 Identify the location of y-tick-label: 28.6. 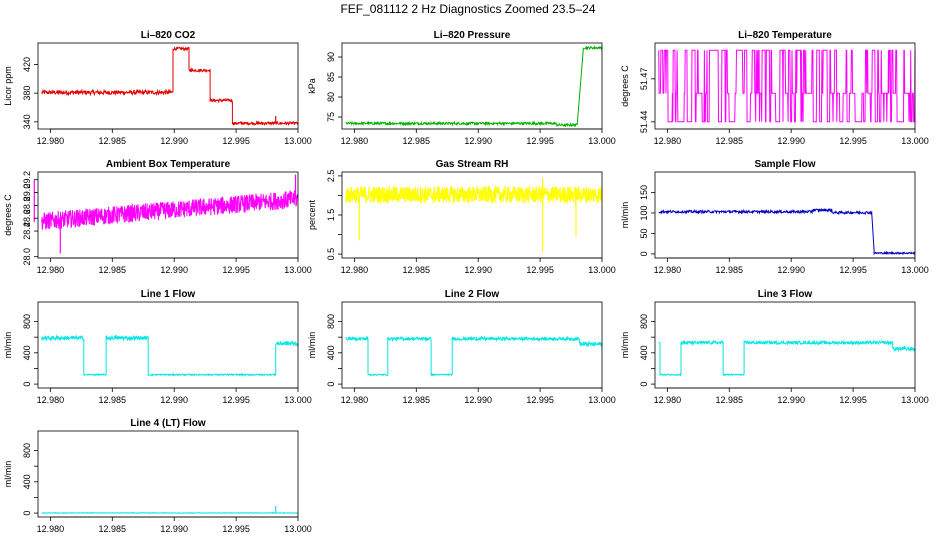
(27, 218).